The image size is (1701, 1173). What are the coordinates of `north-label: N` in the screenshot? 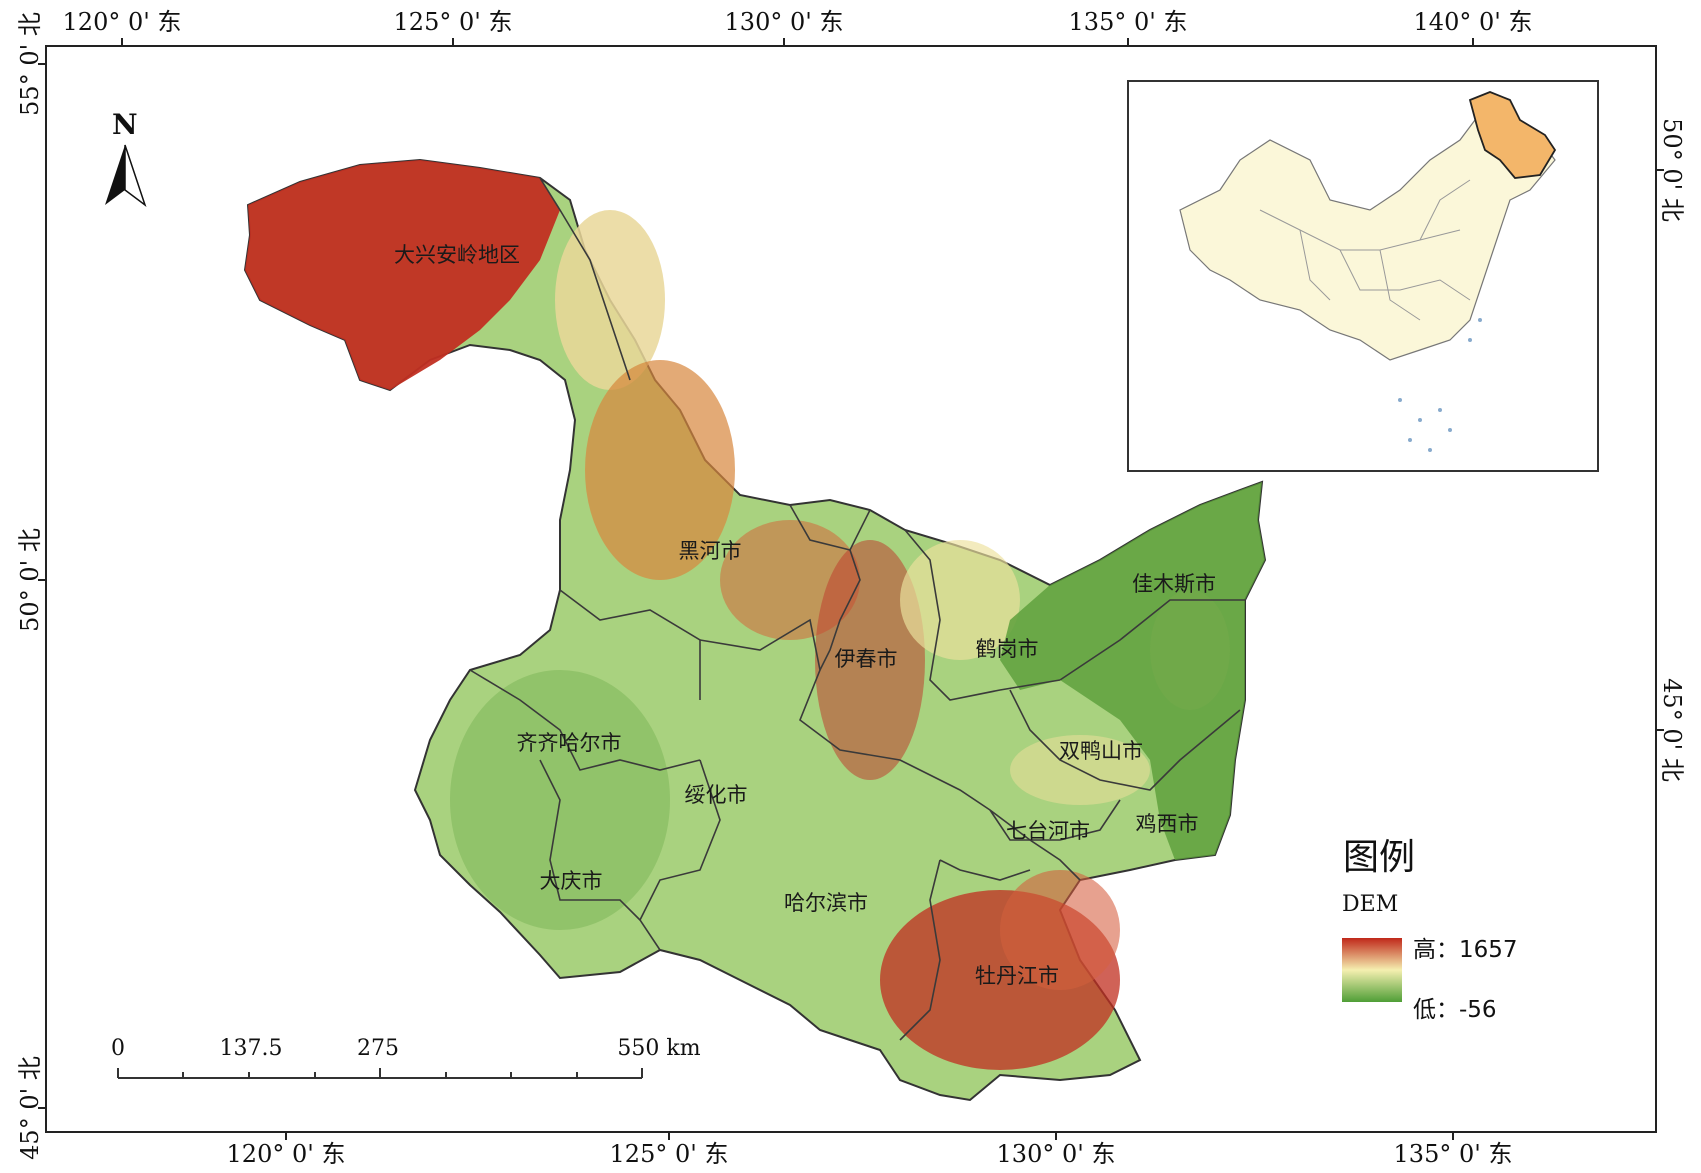 It's located at (125, 124).